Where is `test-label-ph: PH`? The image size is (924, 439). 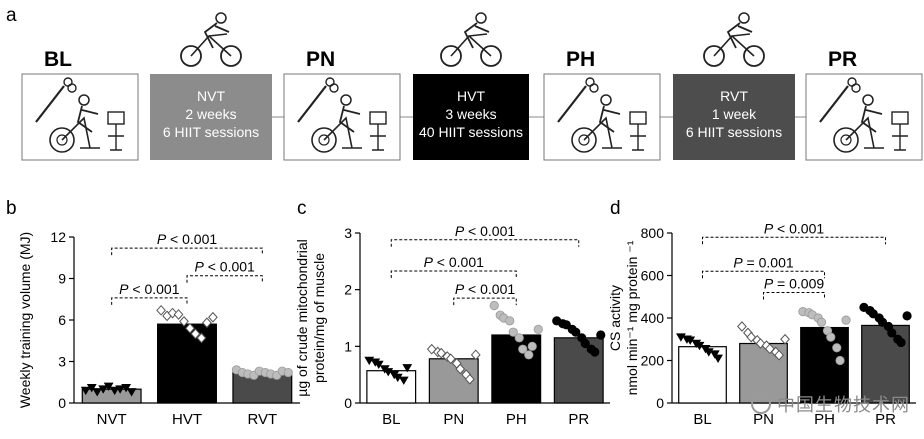
test-label-ph: PH is located at coordinates (580, 59).